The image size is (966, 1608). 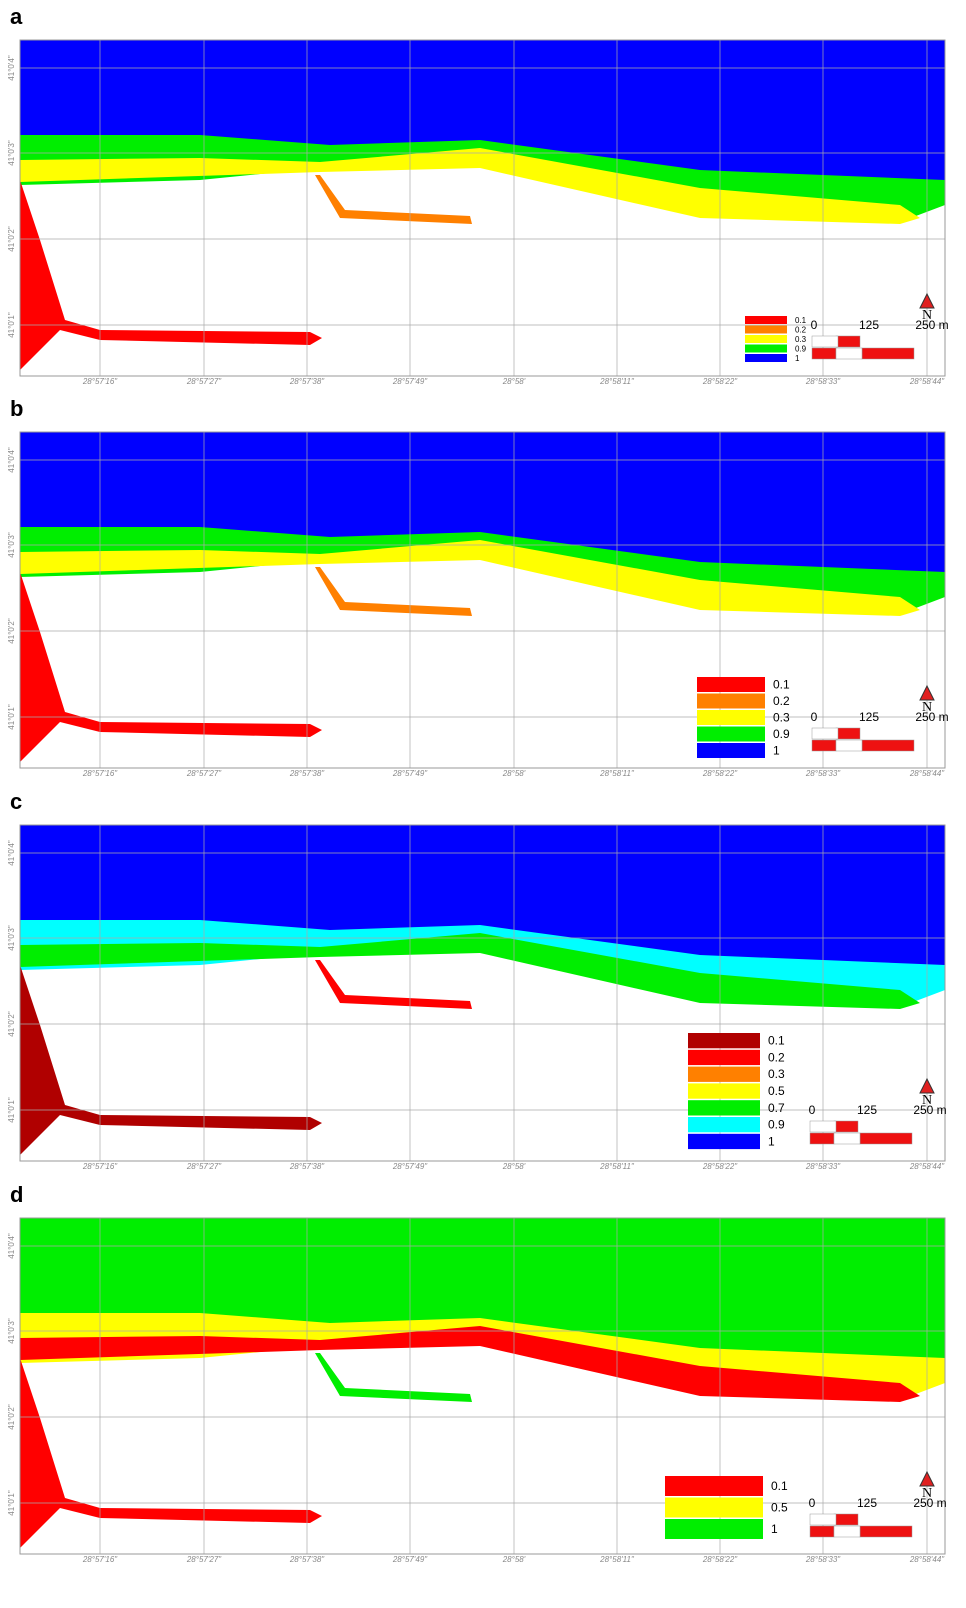 I want to click on legend-label: 0.2, so click(x=776, y=1057).